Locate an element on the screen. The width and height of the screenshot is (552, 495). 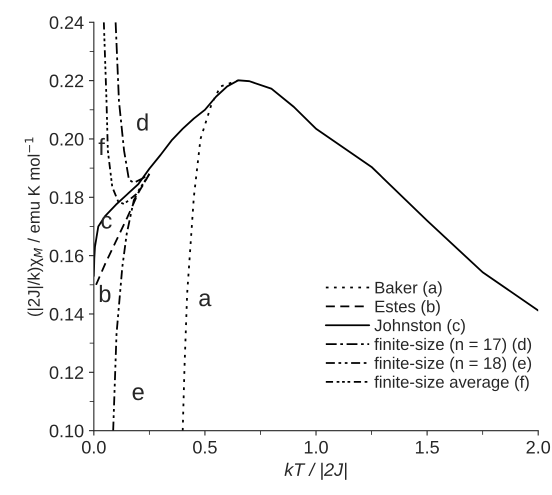
legend-label: Baker (a) is located at coordinates (409, 289).